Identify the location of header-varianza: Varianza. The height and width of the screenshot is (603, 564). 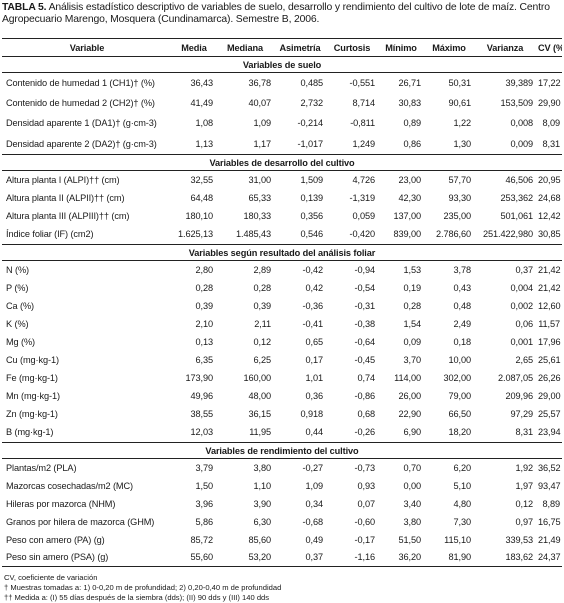
(505, 47).